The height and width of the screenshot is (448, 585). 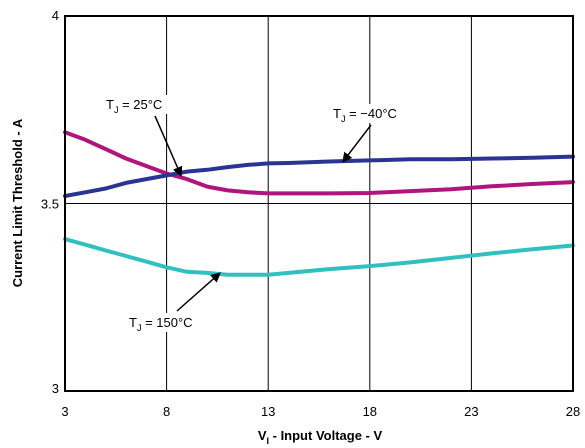 I want to click on series-line-minus40c, so click(x=319, y=176).